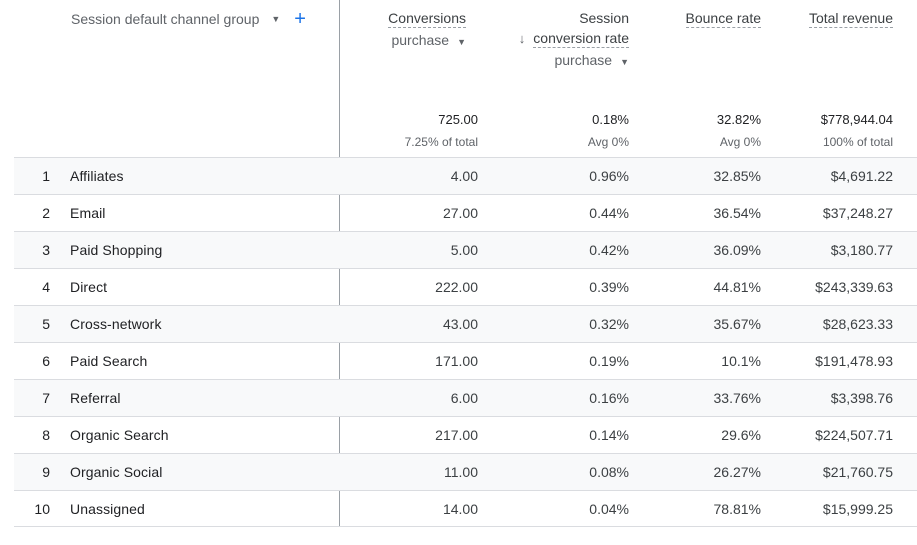 The image size is (917, 545). I want to click on row-channel-name: Organic Search, so click(119, 435).